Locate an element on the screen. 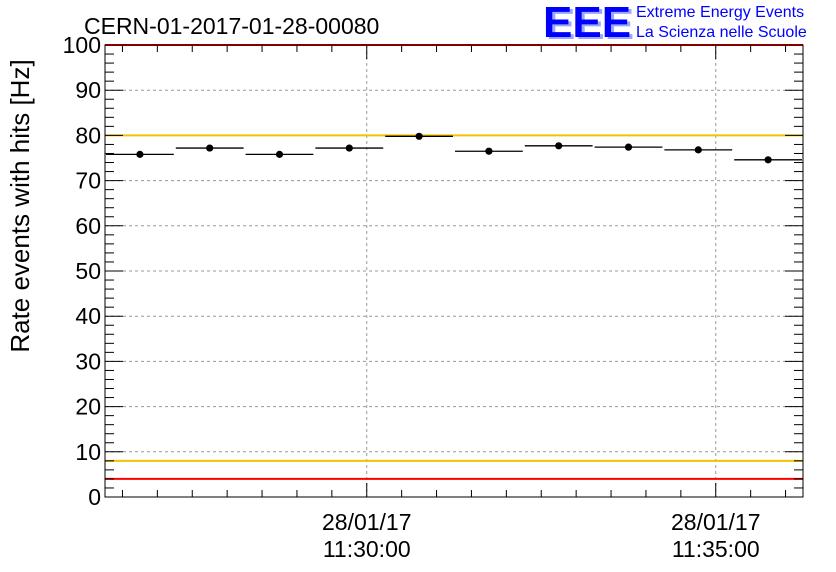  y-tick-label: 60 is located at coordinates (88, 226).